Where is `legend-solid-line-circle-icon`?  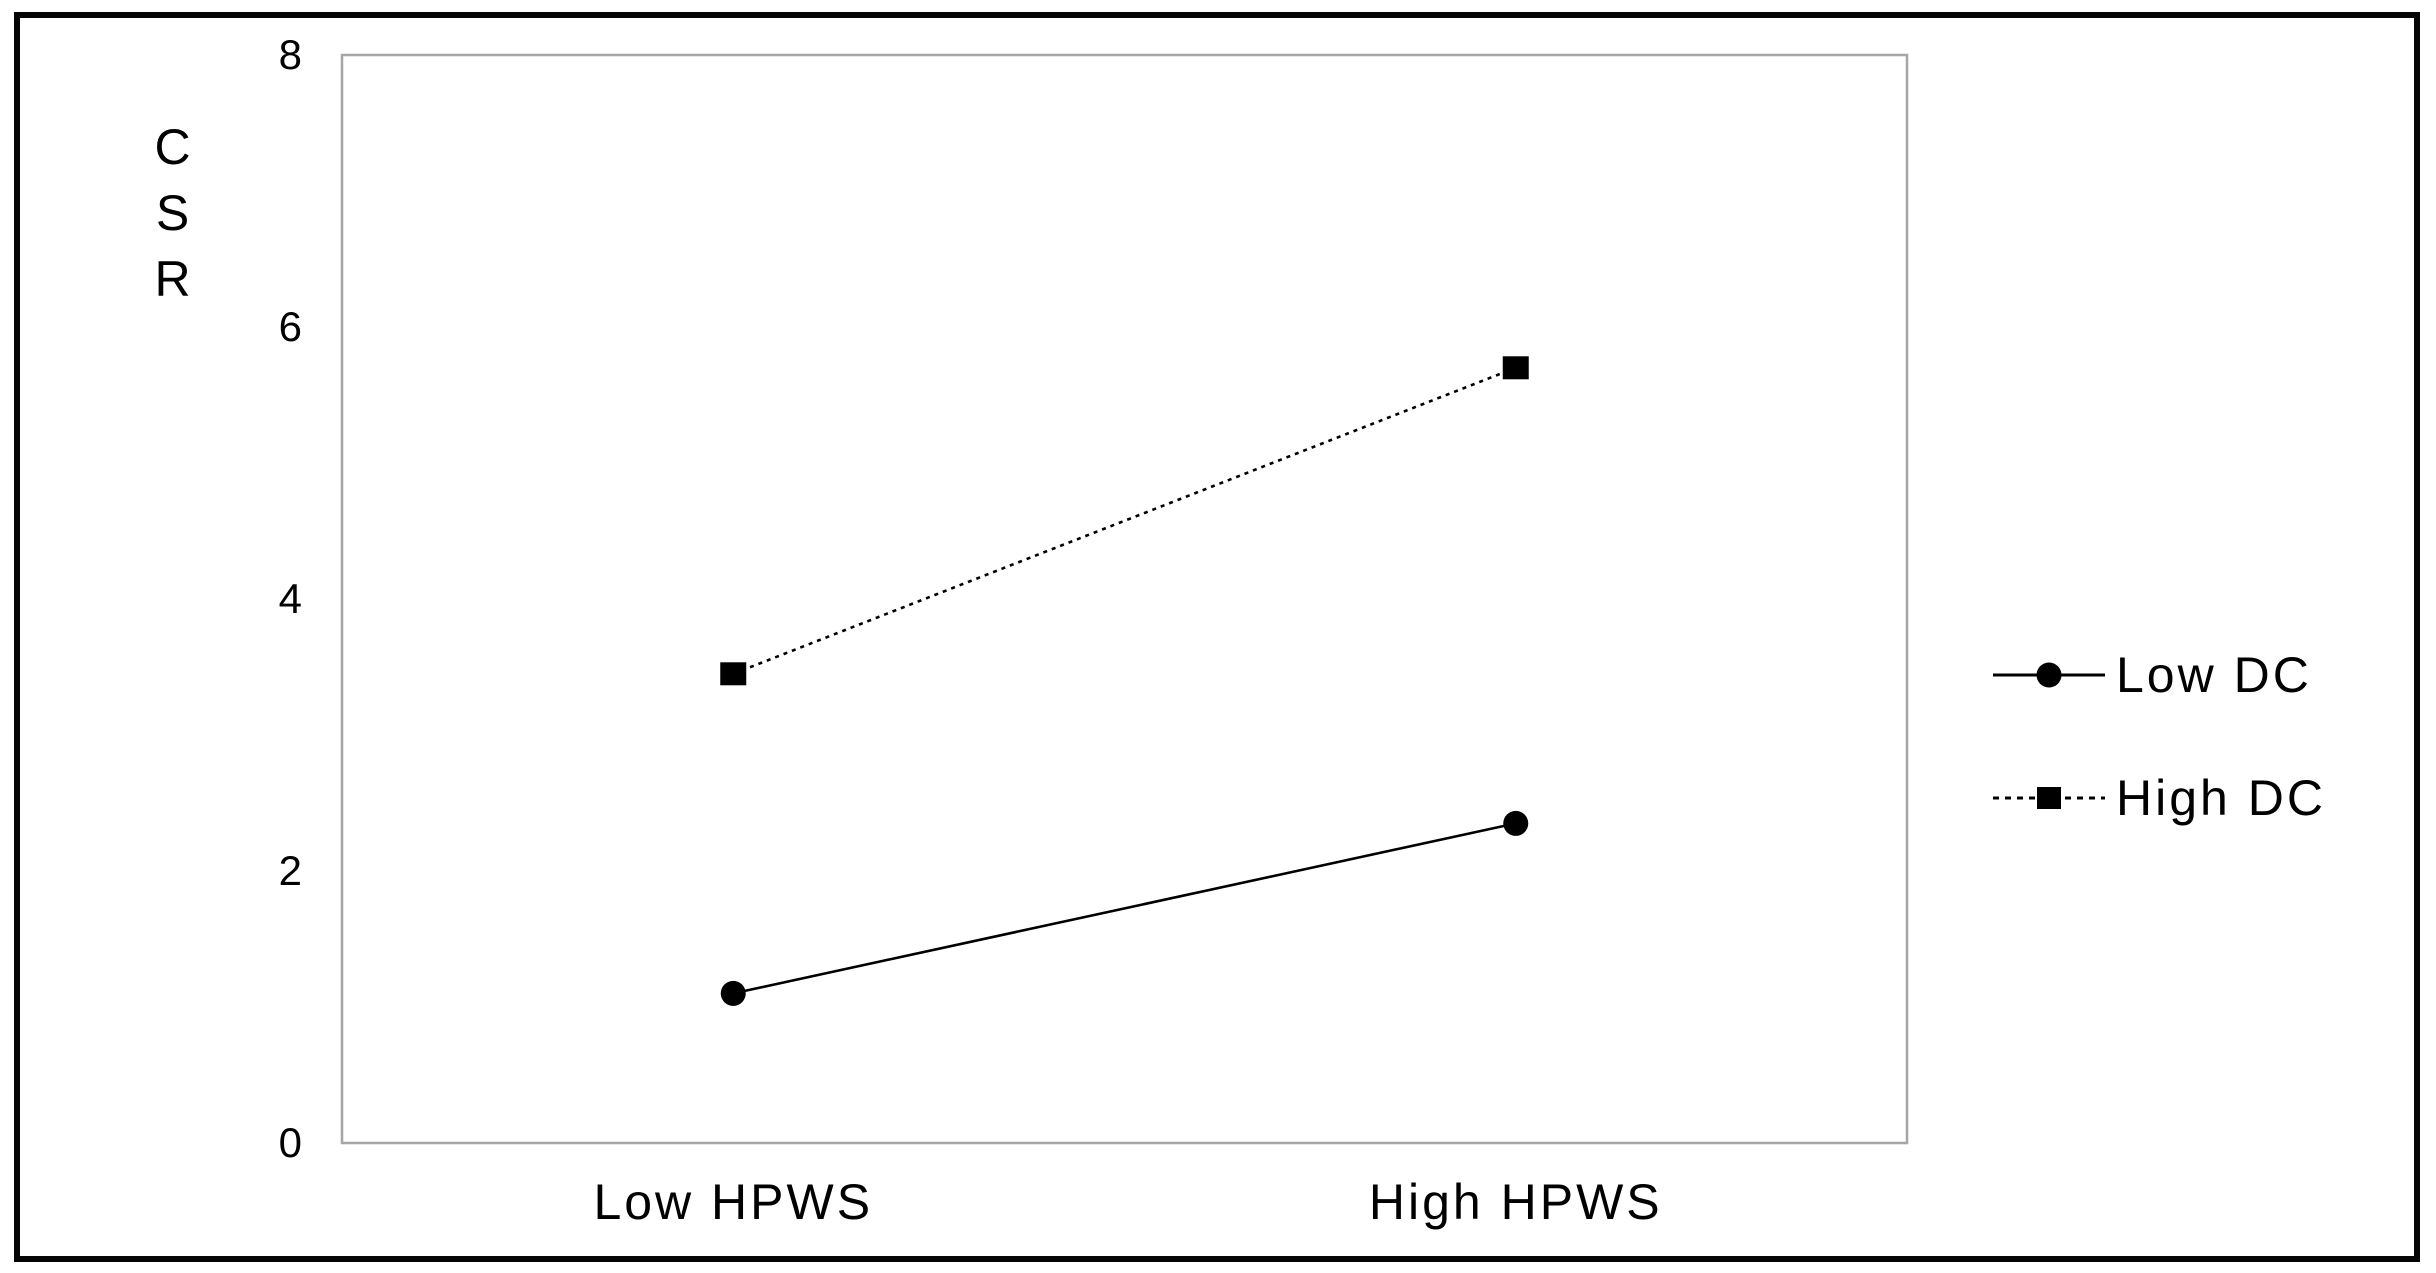
legend-solid-line-circle-icon is located at coordinates (2049, 675).